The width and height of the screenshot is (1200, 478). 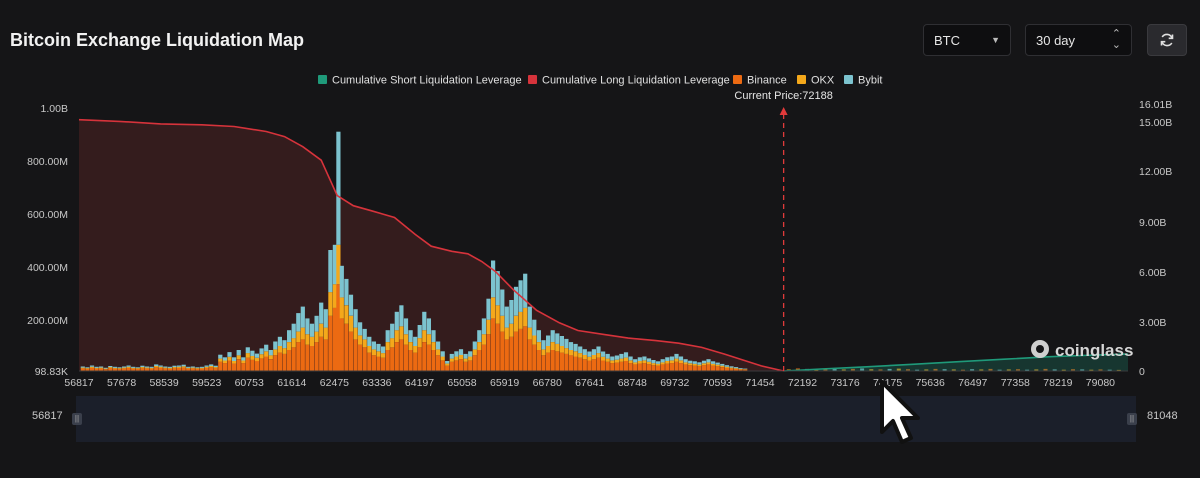 I want to click on current-price-arrow, so click(x=783, y=111).